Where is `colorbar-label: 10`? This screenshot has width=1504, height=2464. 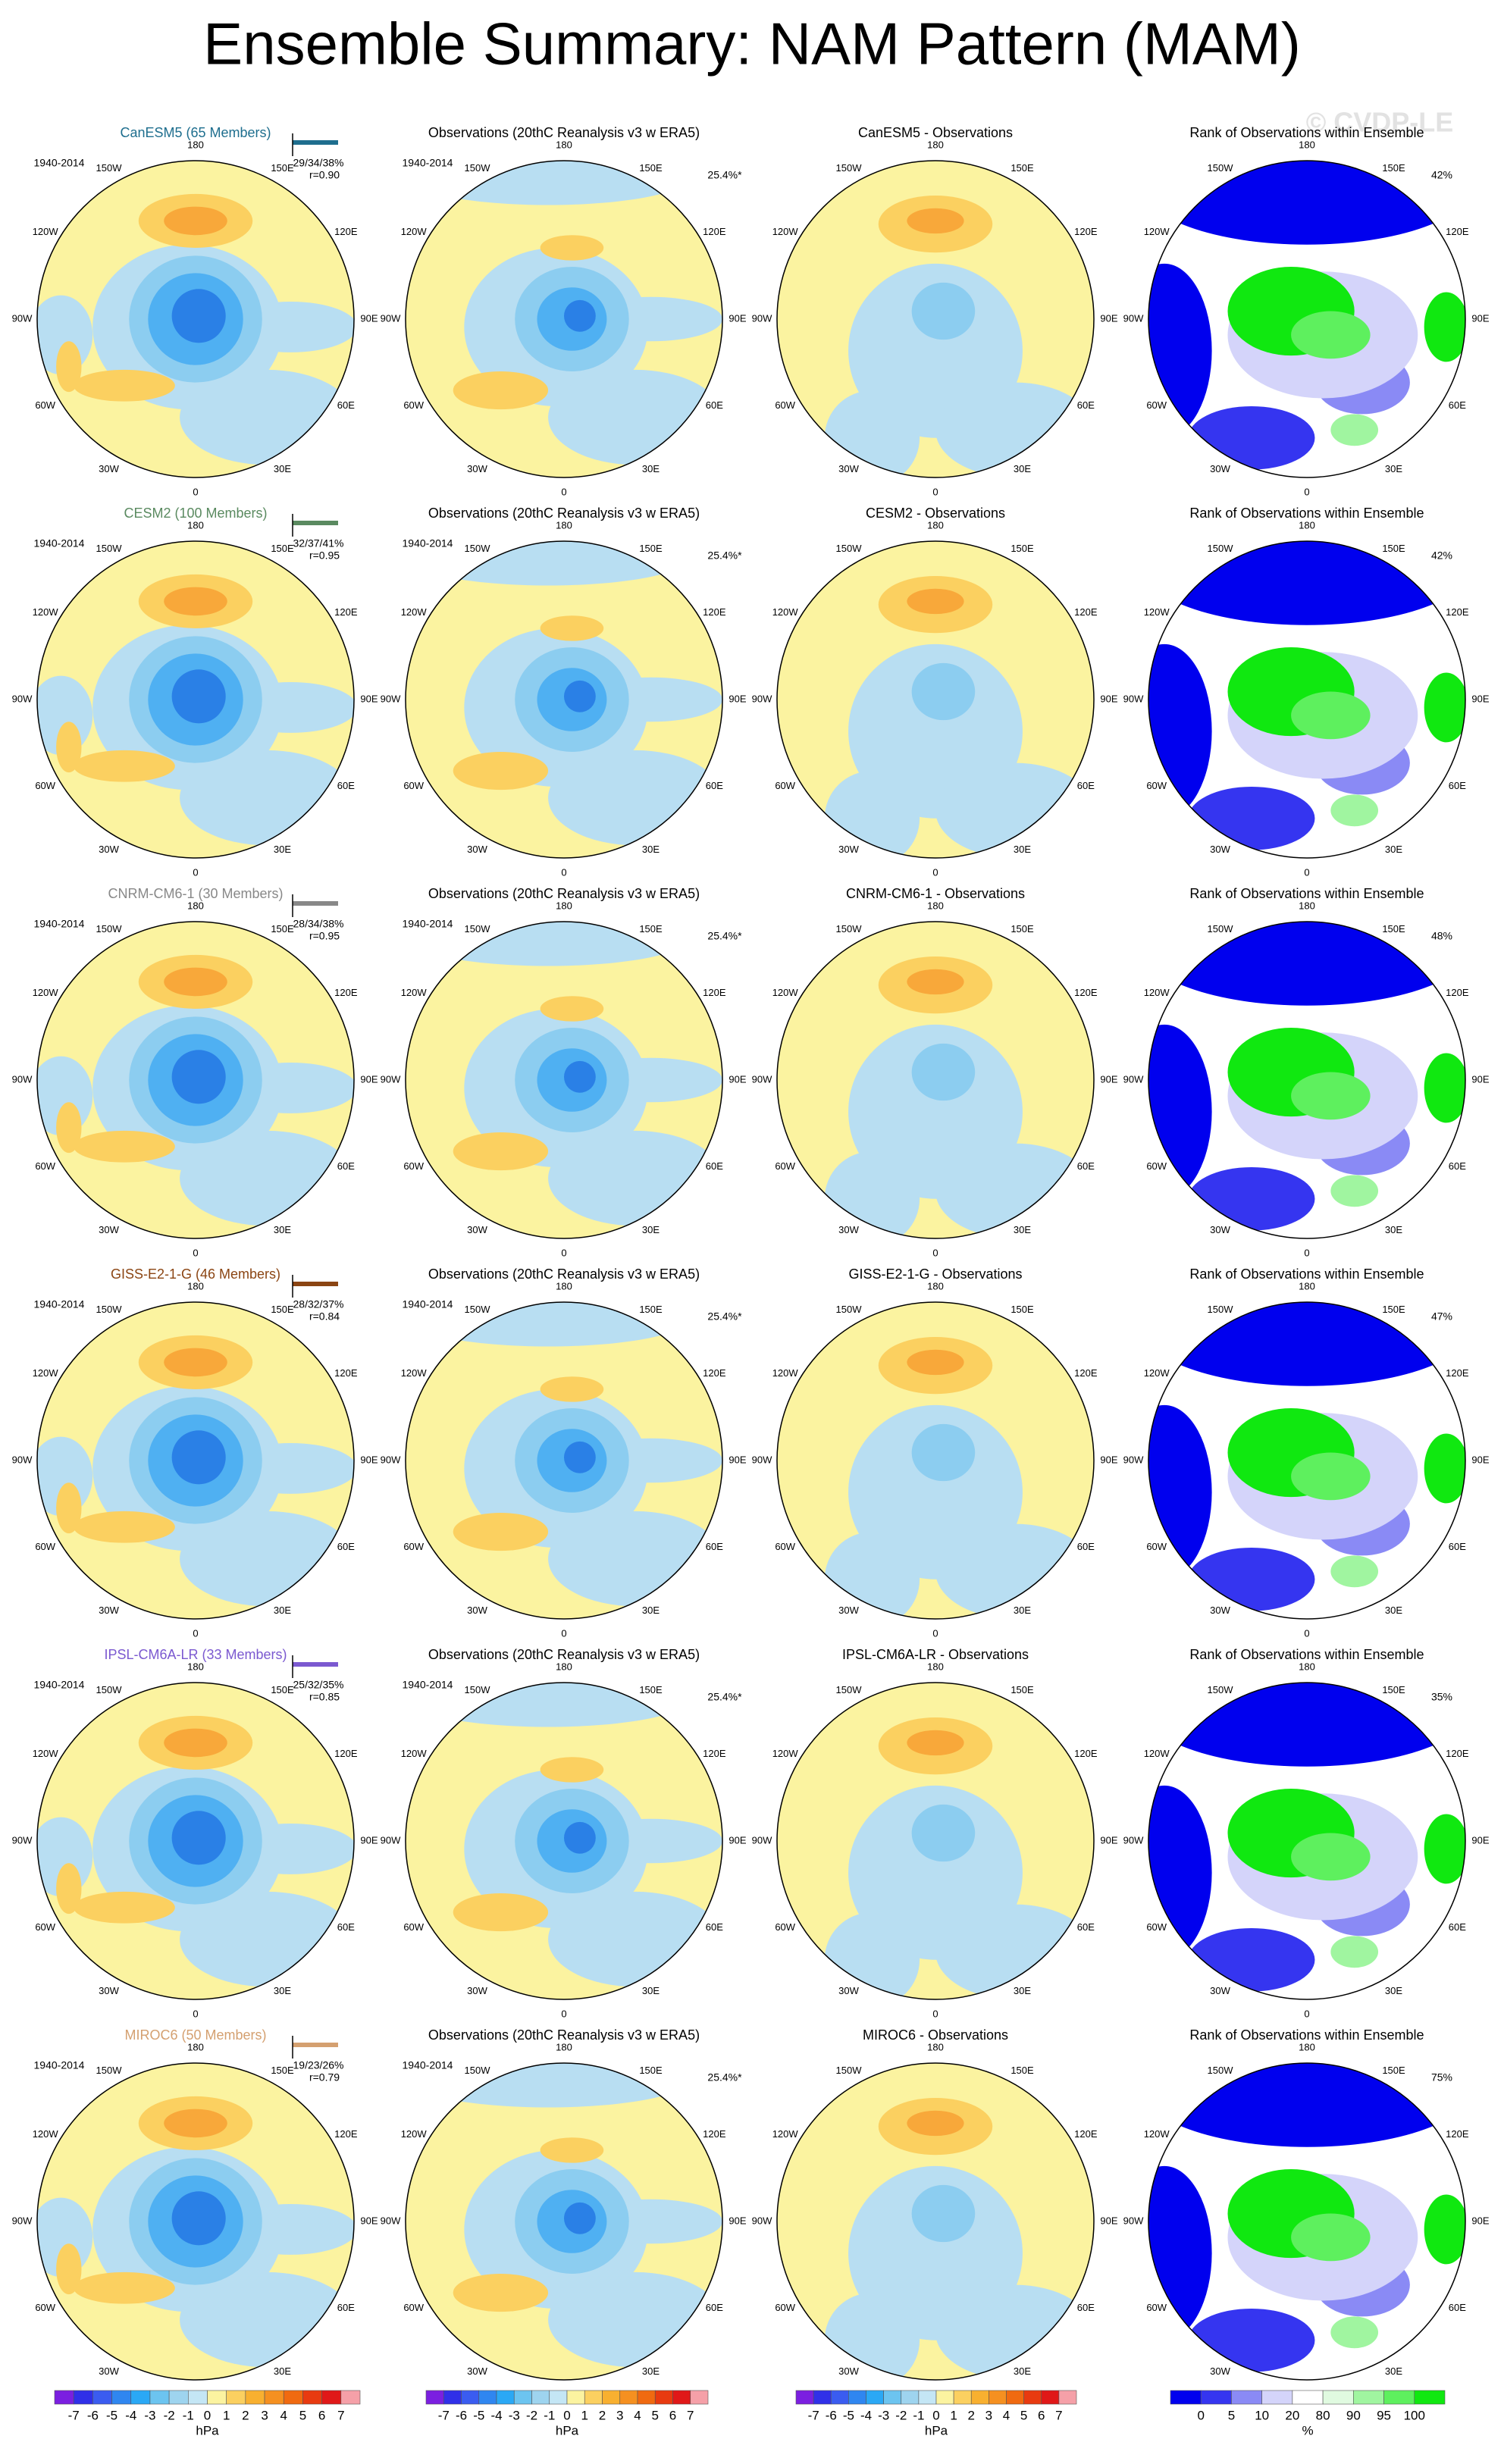
colorbar-label: 10 is located at coordinates (1262, 2415).